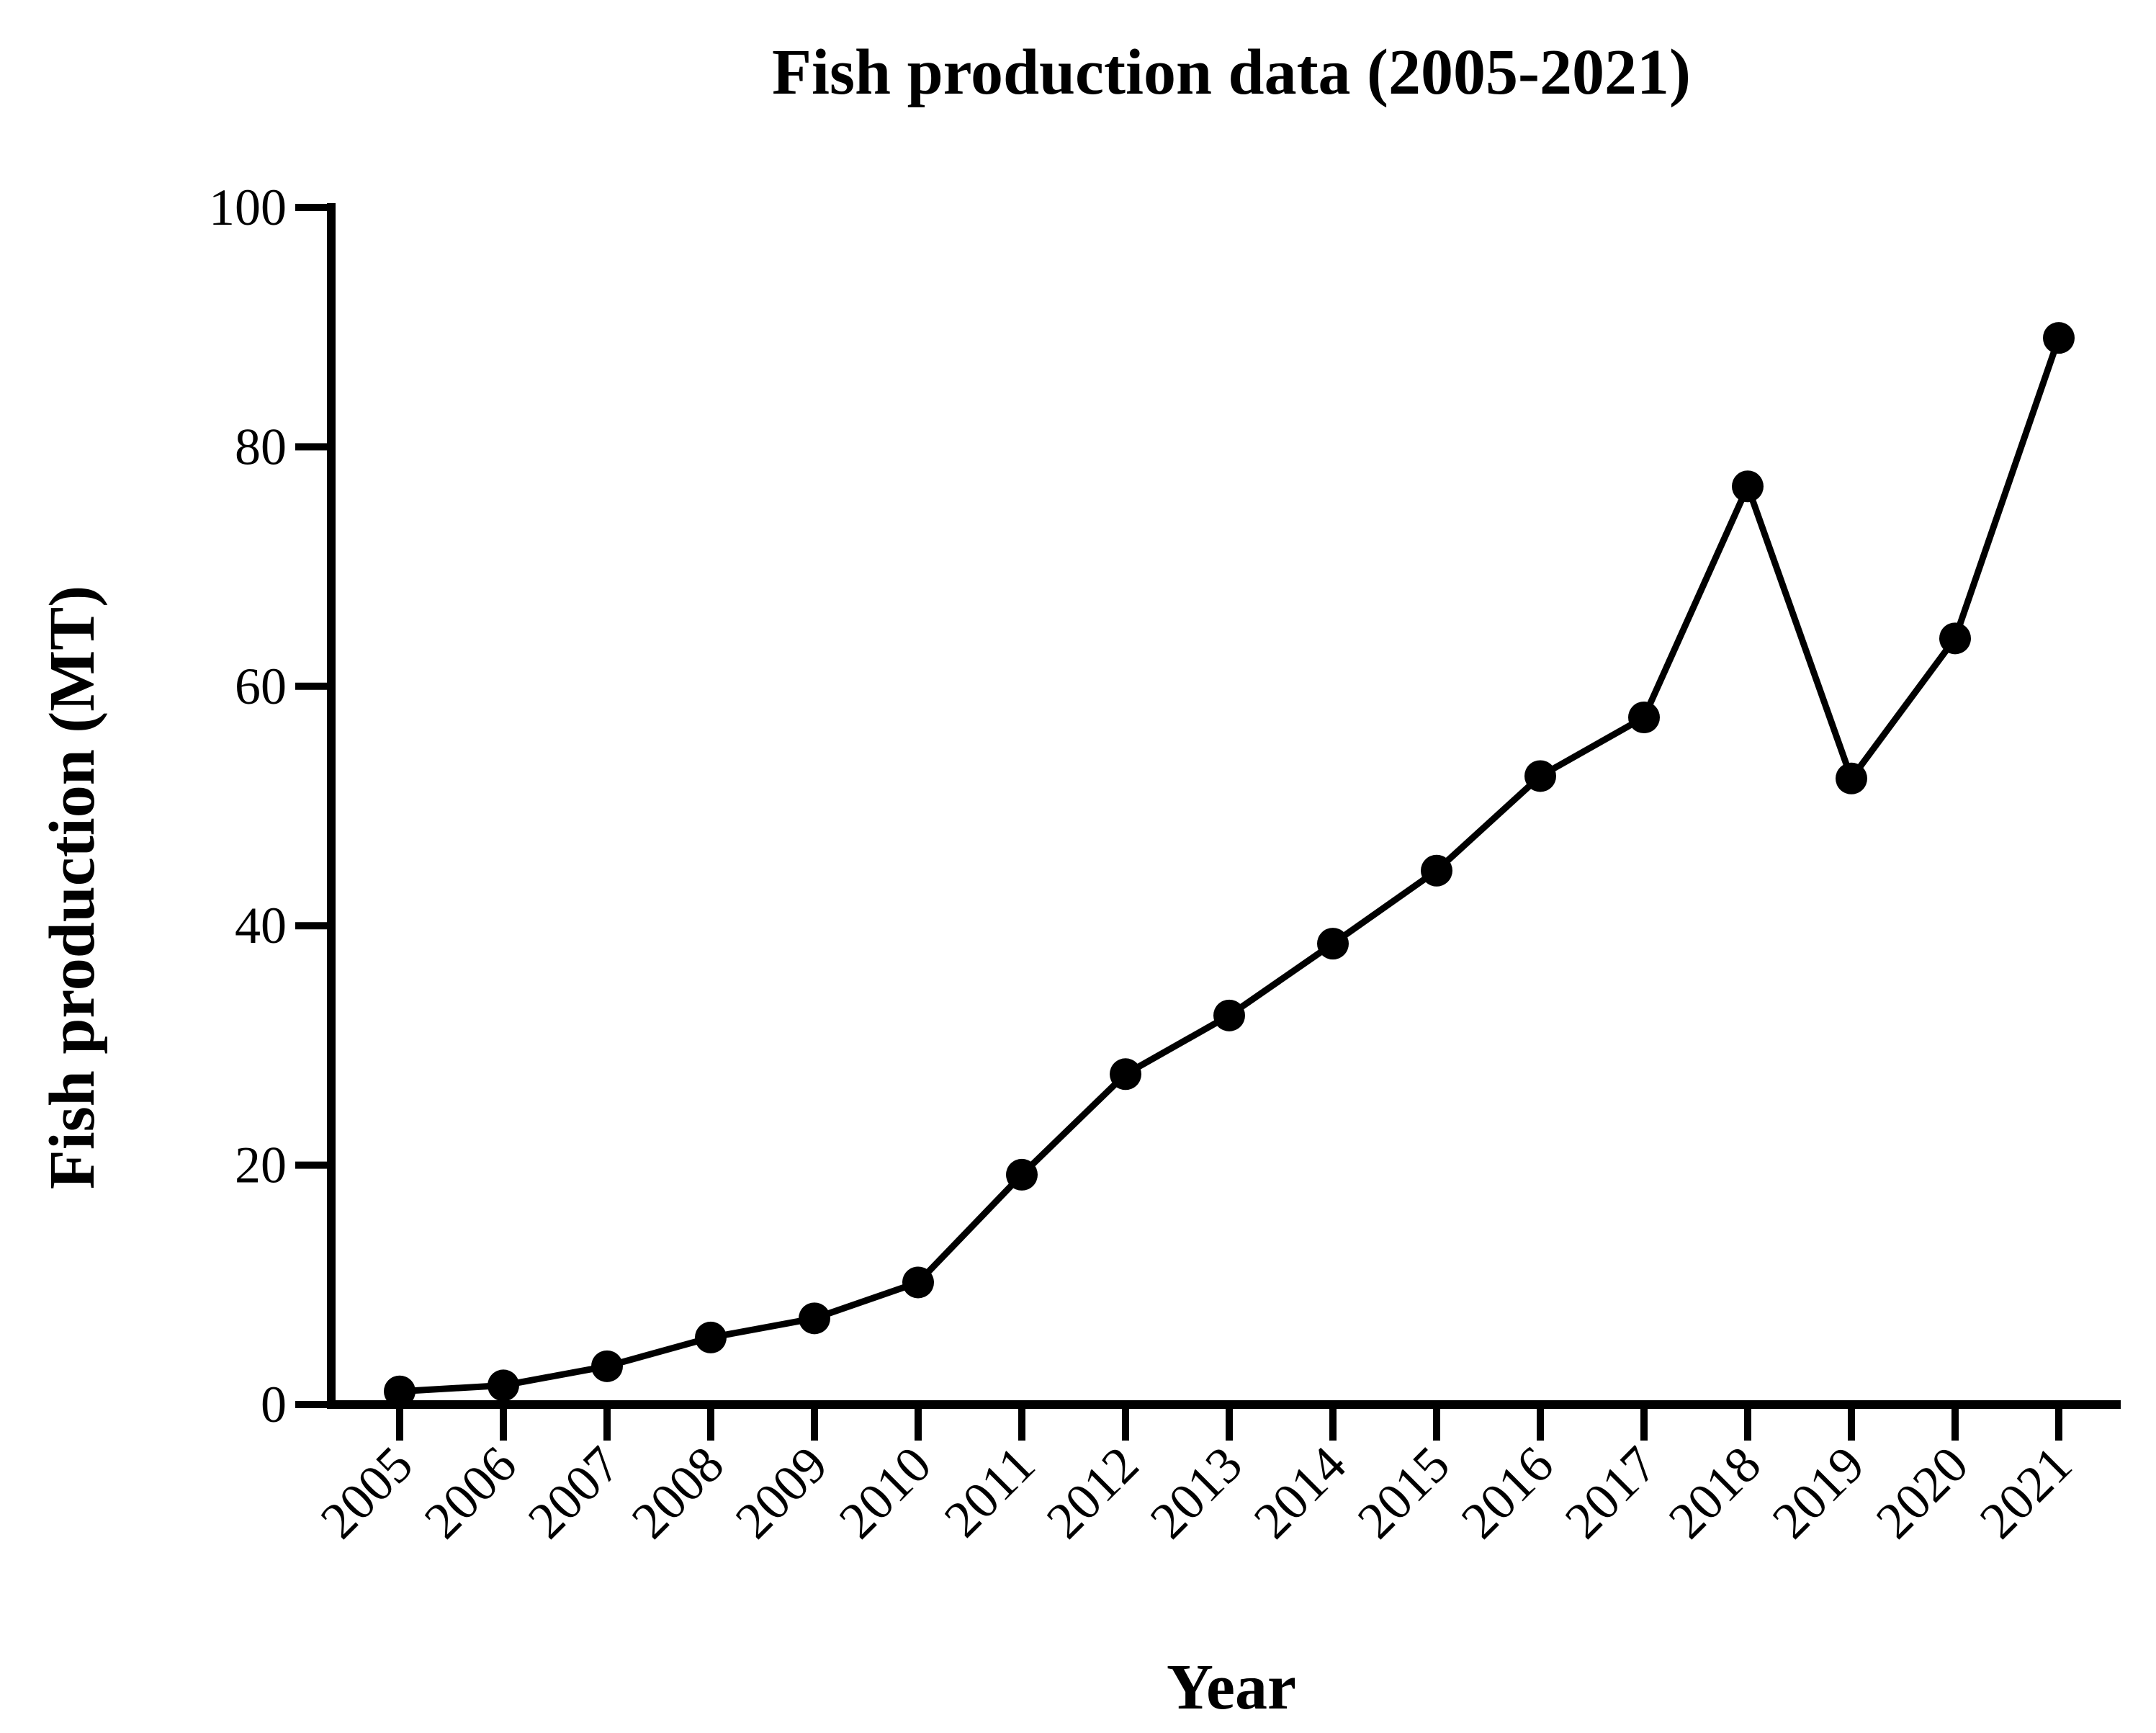 The image size is (2156, 1733). I want to click on y-axis-label: Fish production (MT), so click(72, 887).